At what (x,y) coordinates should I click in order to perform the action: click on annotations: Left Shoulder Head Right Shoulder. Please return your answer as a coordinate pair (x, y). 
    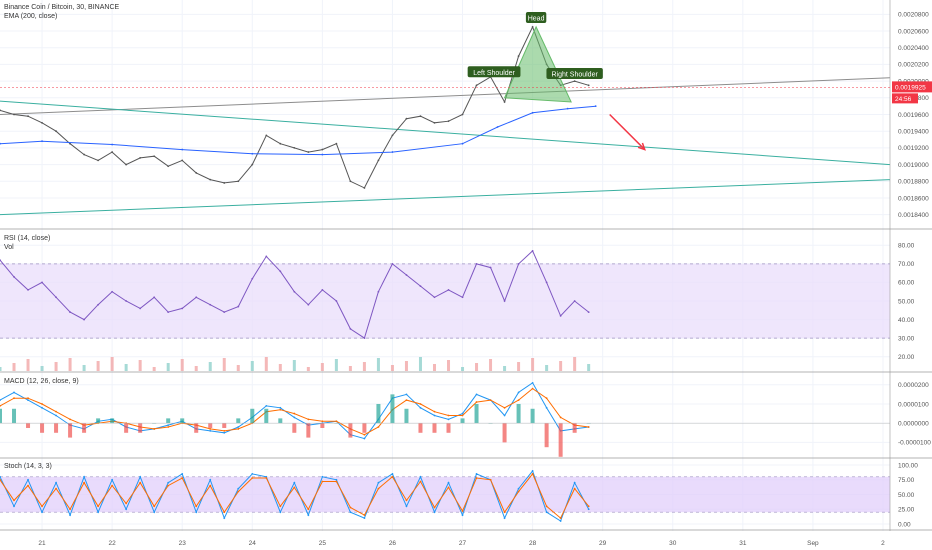
    Looking at the image, I should click on (556, 81).